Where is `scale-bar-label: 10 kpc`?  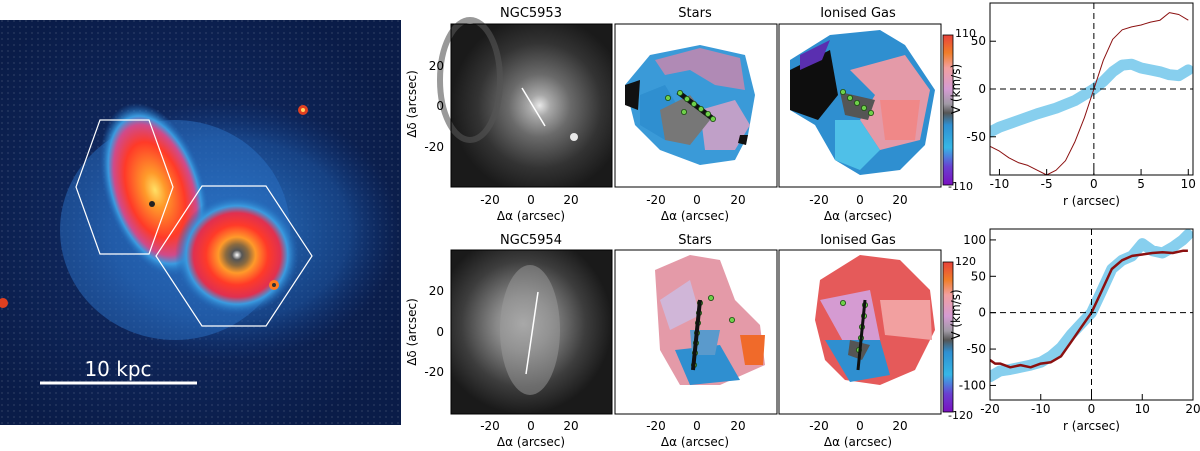
scale-bar-label: 10 kpc is located at coordinates (117, 369).